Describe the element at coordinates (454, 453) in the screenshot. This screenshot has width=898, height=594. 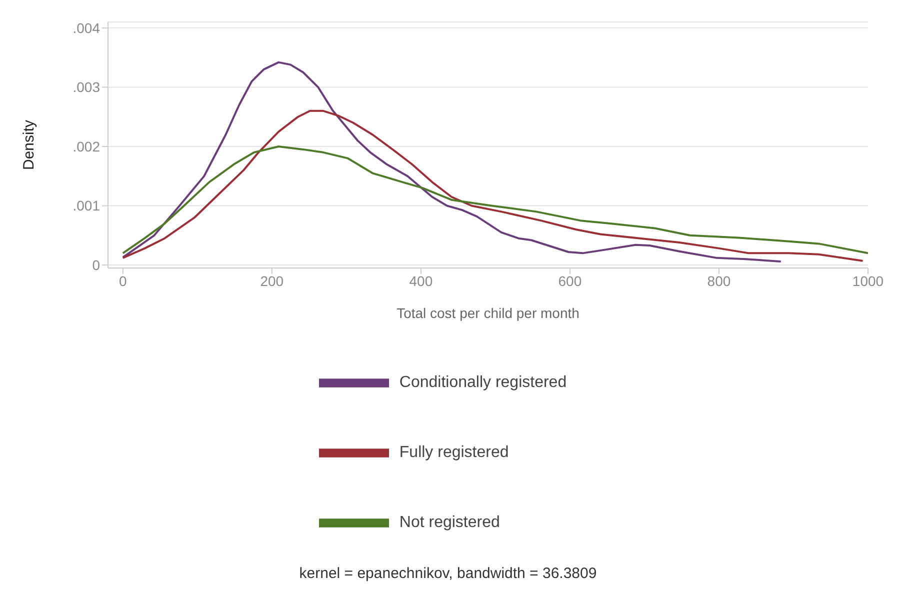
I see `legend-label: Fully registered` at that location.